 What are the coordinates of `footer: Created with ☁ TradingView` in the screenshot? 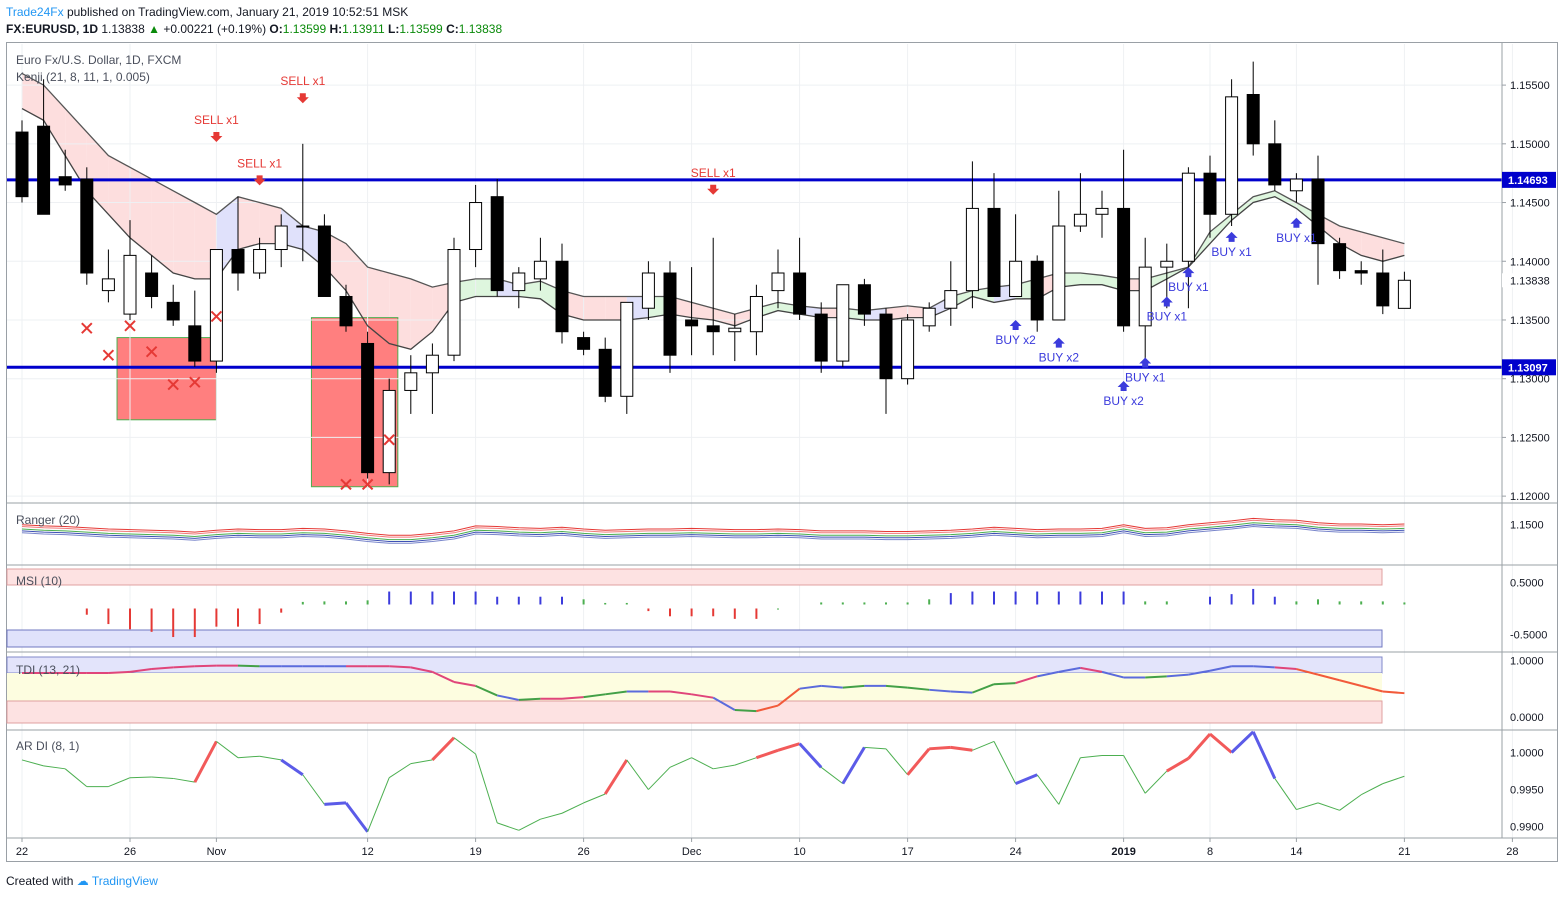 It's located at (82, 881).